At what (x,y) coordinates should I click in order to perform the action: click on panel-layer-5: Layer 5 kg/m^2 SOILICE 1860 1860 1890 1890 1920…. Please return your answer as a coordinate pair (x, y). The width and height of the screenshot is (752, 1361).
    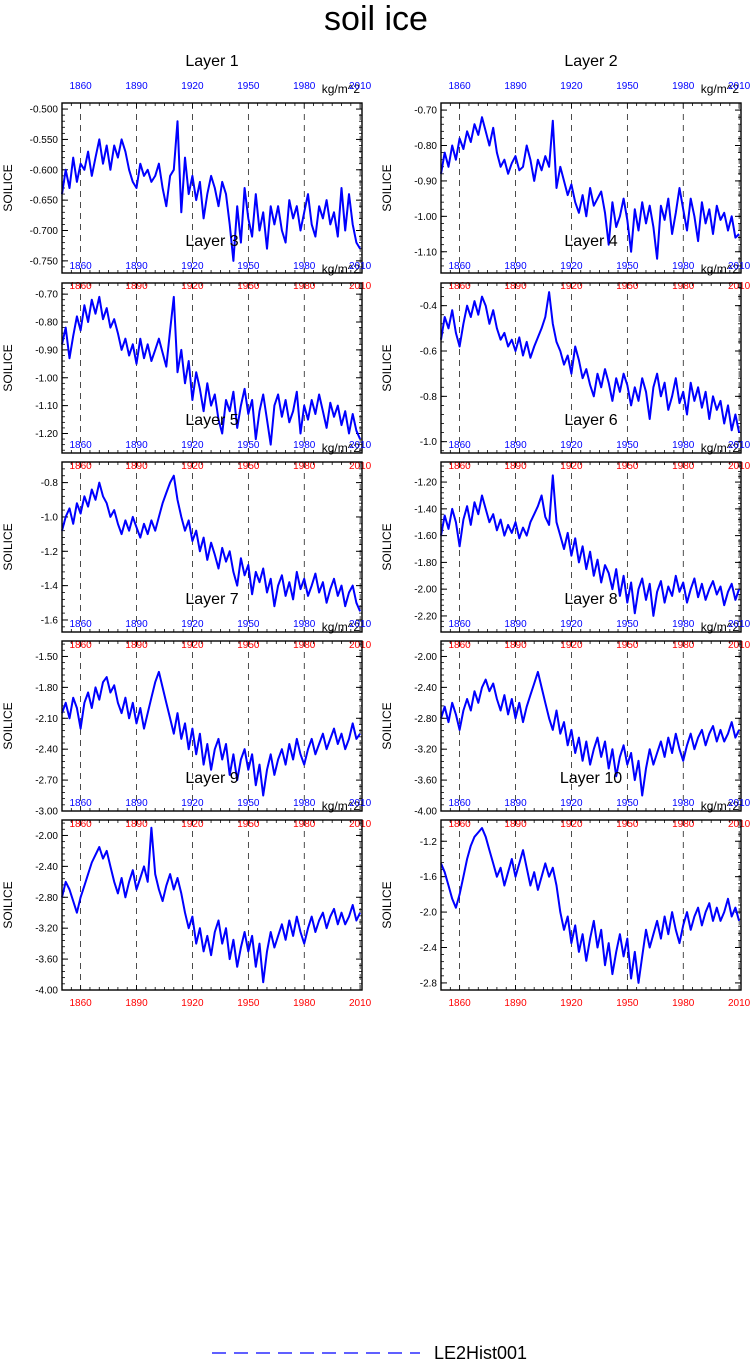
    Looking at the image, I should click on (186, 531).